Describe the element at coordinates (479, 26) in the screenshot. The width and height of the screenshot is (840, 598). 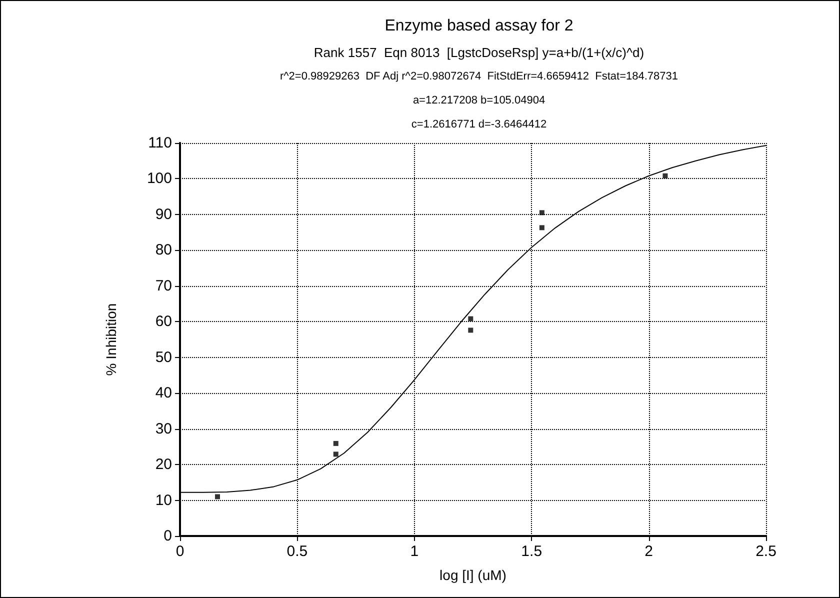
I see `chart-title: Enzyme based assay for 2` at that location.